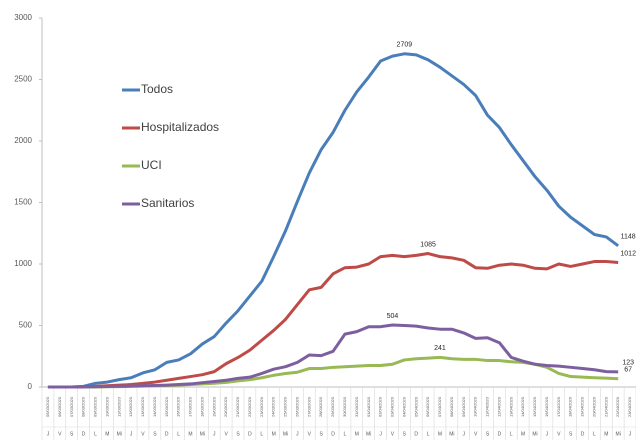 This screenshot has height=448, width=636. What do you see at coordinates (440, 348) in the screenshot?
I see `data-label: 241` at bounding box center [440, 348].